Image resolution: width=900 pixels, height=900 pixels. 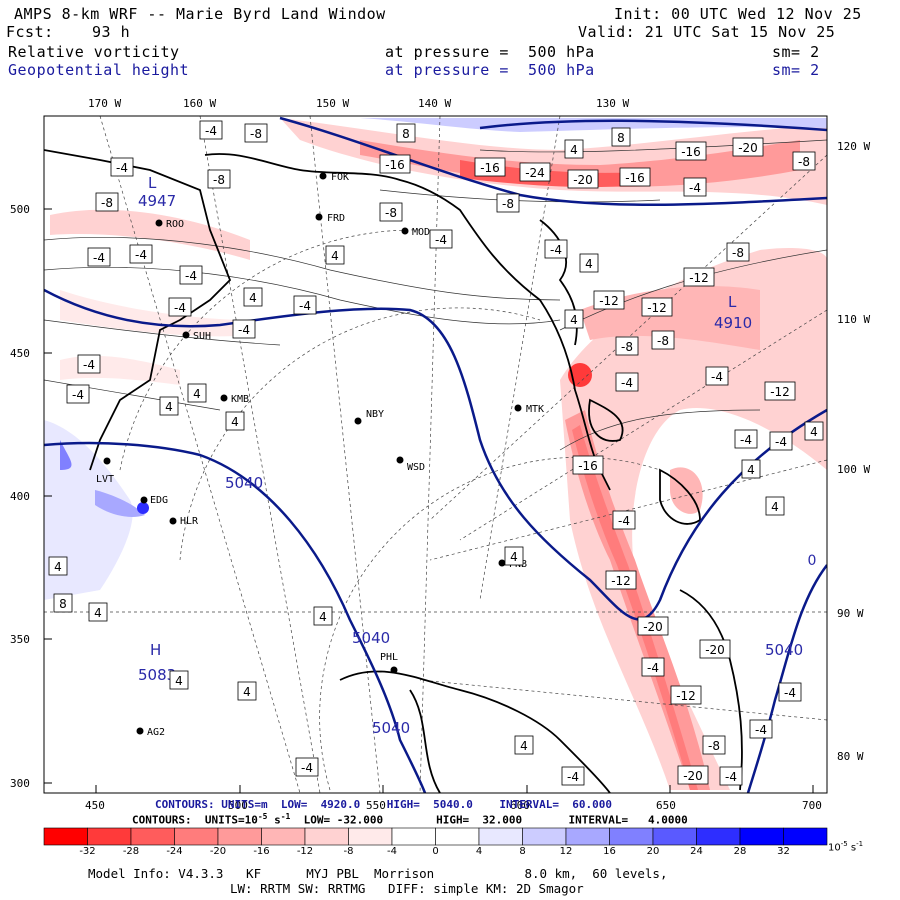 What do you see at coordinates (522, 851) in the screenshot?
I see `colorbar-tick-label: 8` at bounding box center [522, 851].